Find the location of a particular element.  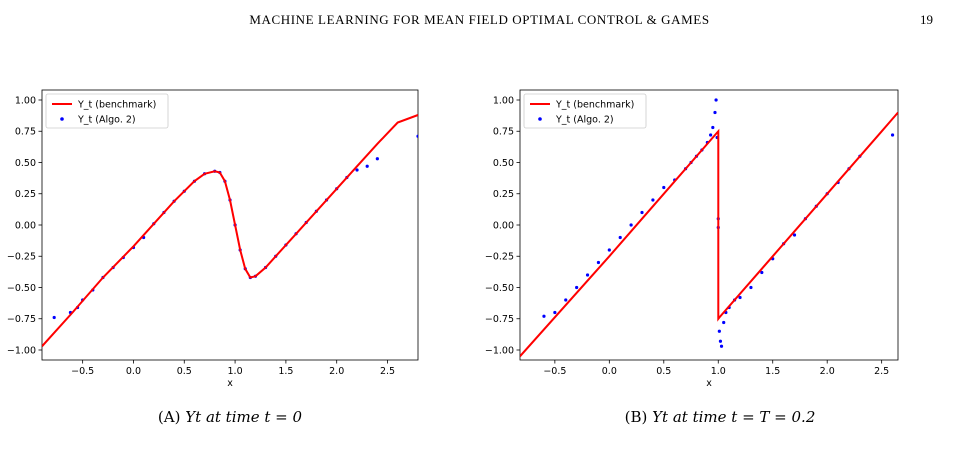

subfigure-caption-a: (A) Yt at time t = 0 is located at coordinates (230, 417).